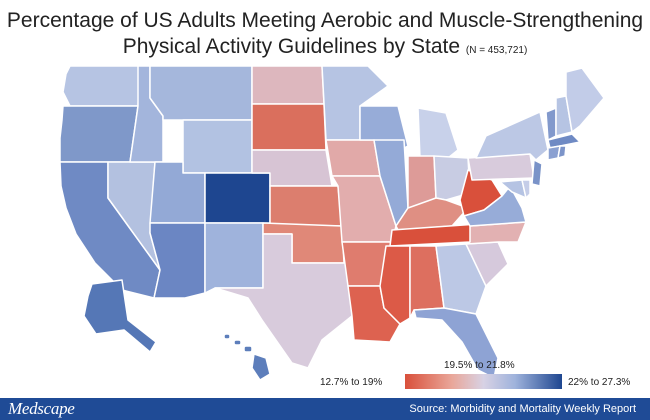 This screenshot has width=650, height=420. I want to click on state-iowa, so click(353, 158).